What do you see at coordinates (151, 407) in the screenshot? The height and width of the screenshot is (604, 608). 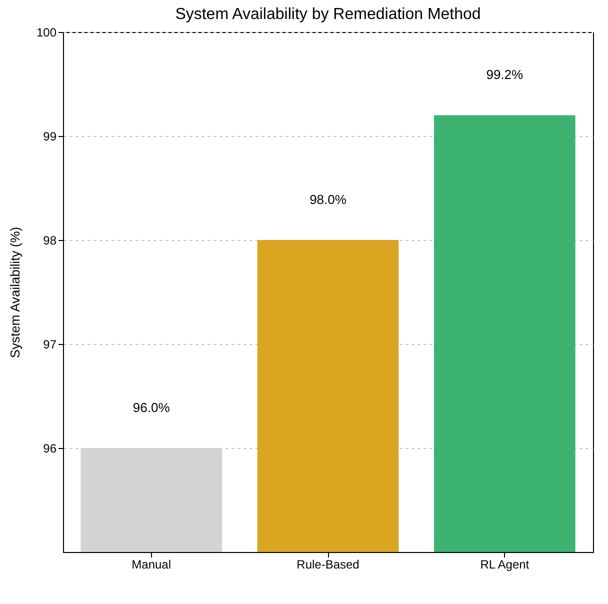 I see `data-label: 96.0%` at bounding box center [151, 407].